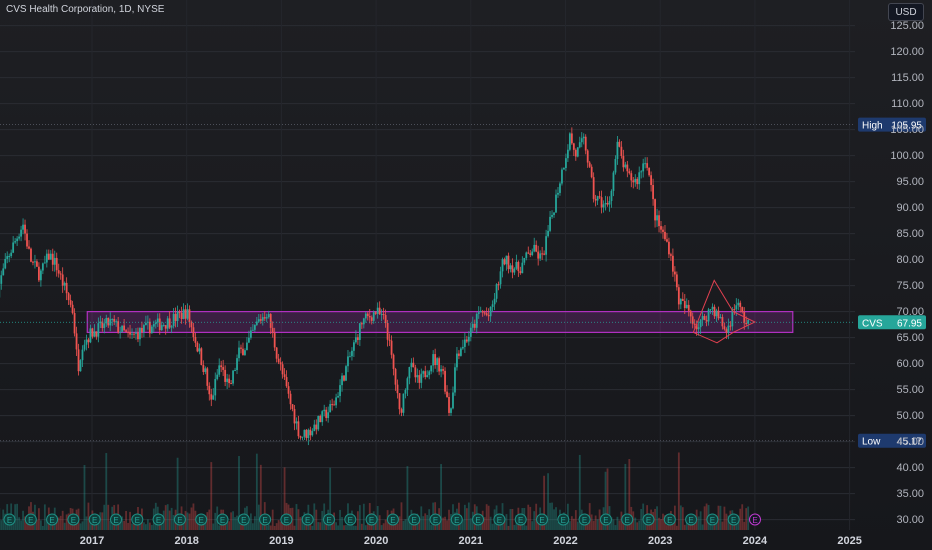 The height and width of the screenshot is (550, 932). Describe the element at coordinates (910, 312) in the screenshot. I see `price-tick-label: 70.00` at that location.